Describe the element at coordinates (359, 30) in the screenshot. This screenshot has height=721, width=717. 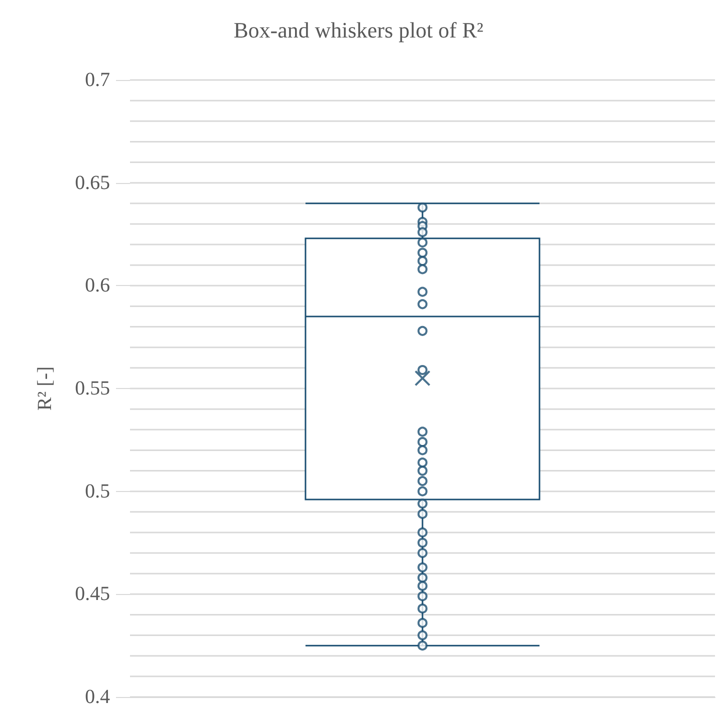
I see `chart-title: Box-and whiskers plot of R²` at that location.